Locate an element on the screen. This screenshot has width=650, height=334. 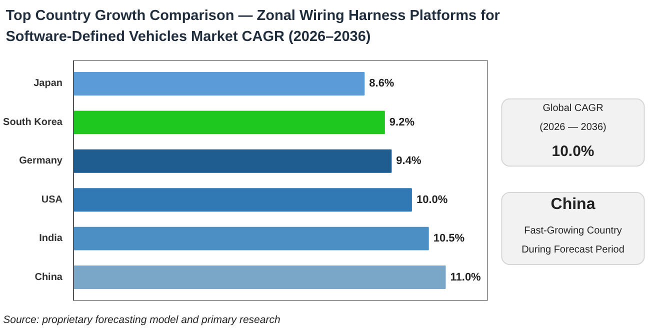
text: 10.0% is located at coordinates (573, 151).